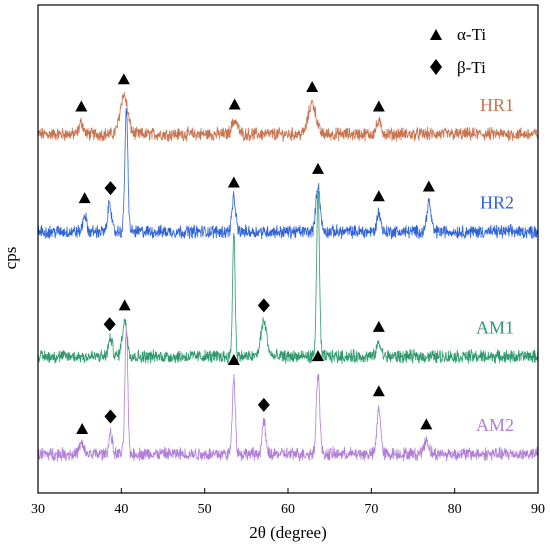 This screenshot has height=551, width=550. I want to click on x-tick-label-70: 70, so click(371, 509).